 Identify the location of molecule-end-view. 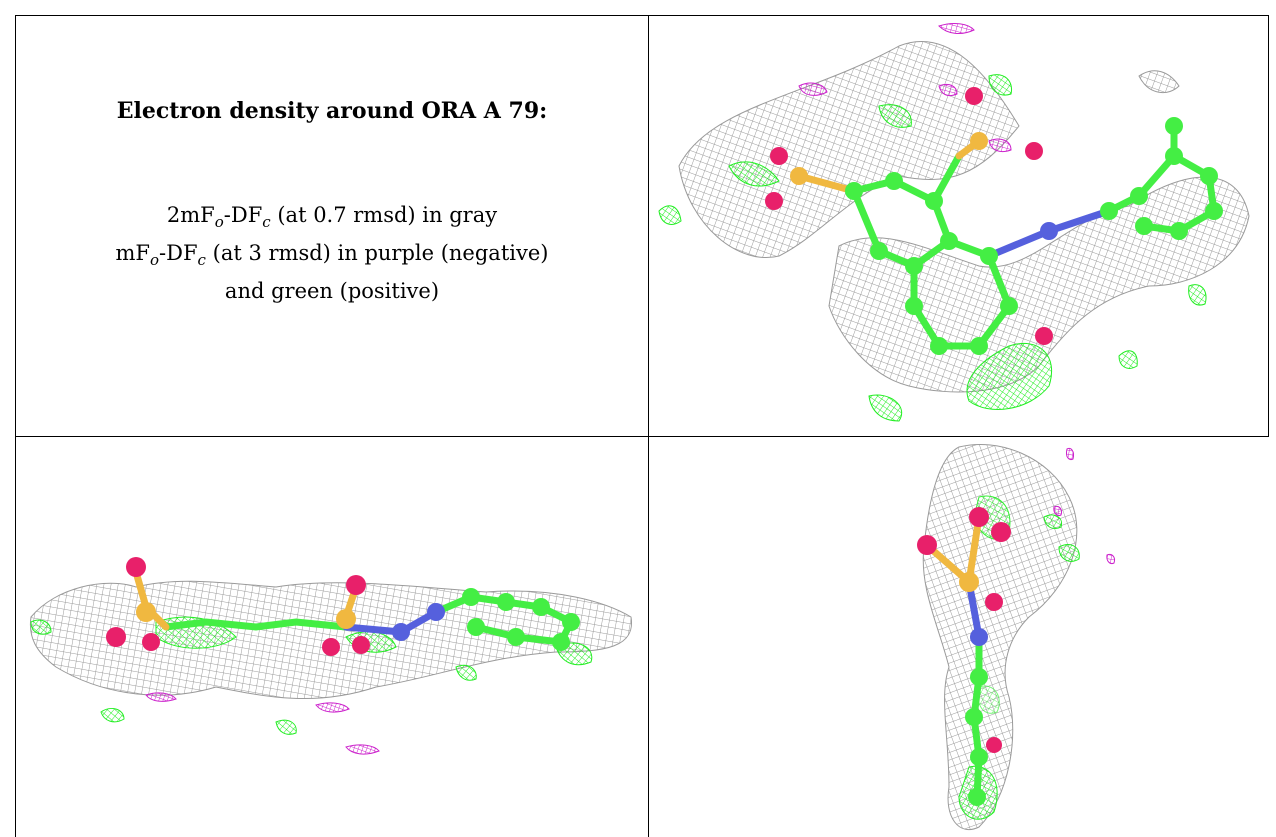
(1016, 636).